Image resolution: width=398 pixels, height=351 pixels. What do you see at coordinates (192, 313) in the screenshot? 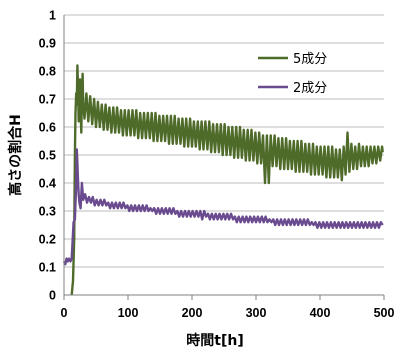
I see `x-tick-label: 200` at bounding box center [192, 313].